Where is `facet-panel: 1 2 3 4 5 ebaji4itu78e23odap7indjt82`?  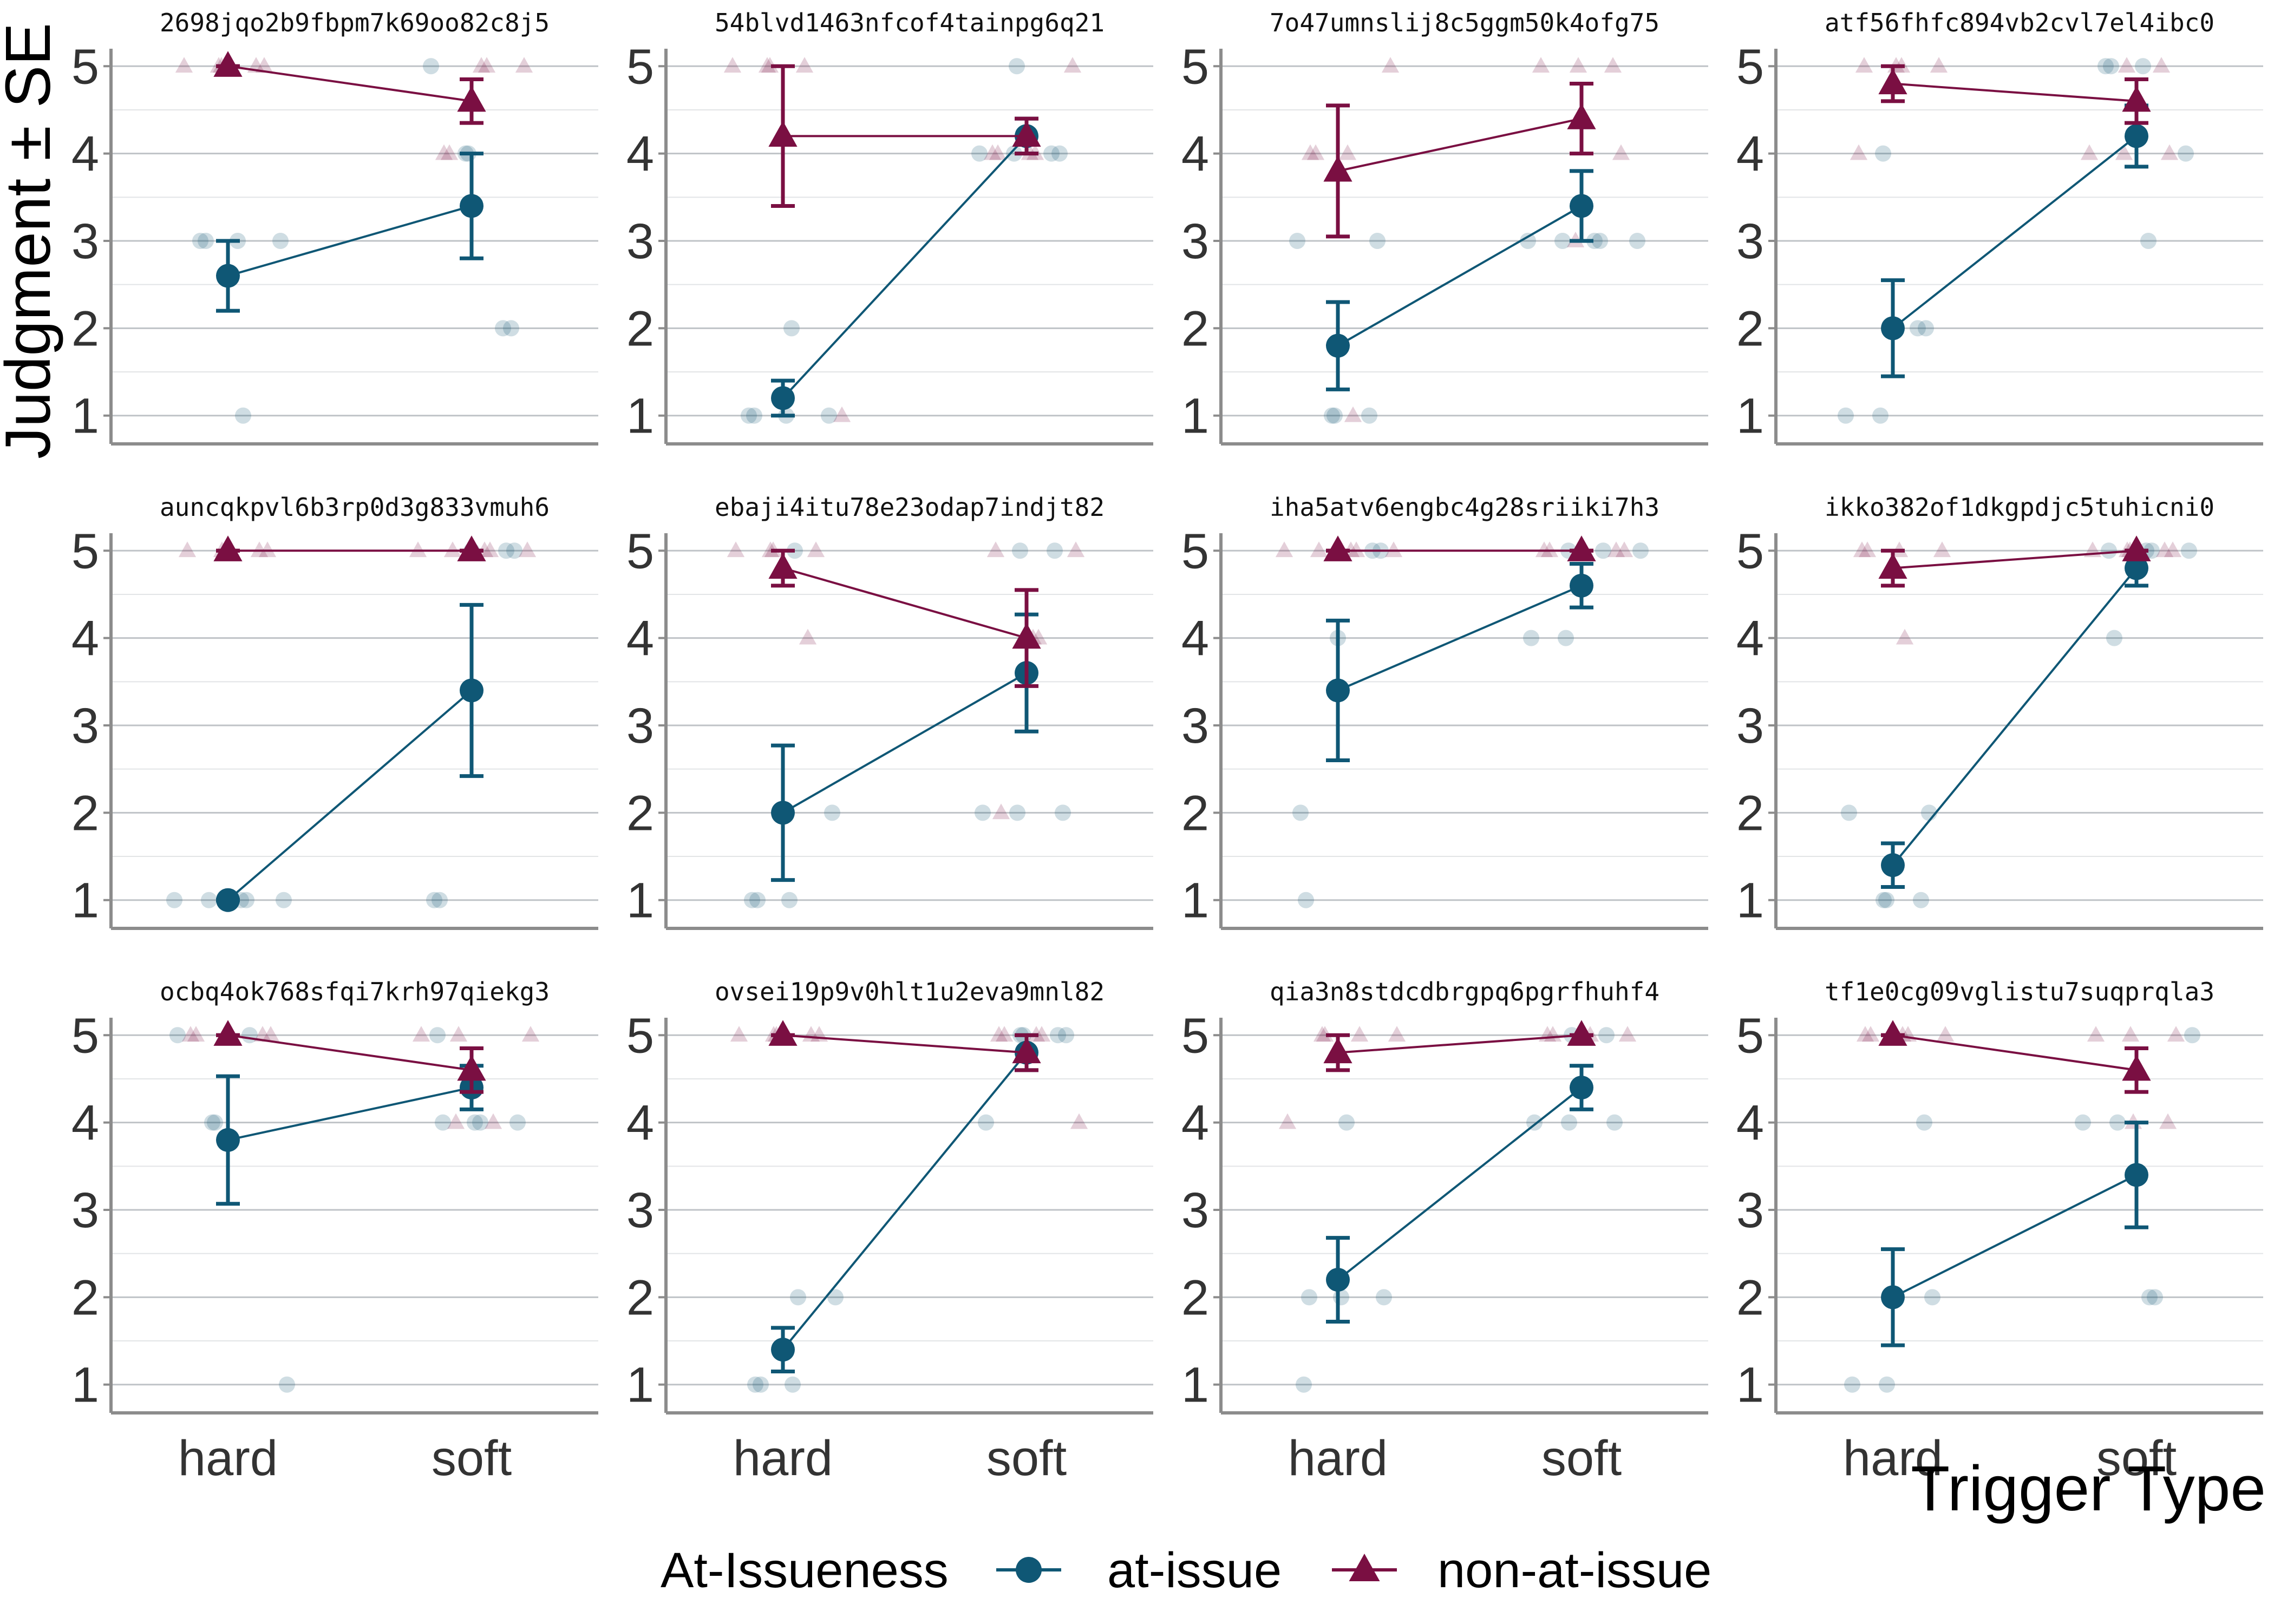
facet-panel: 1 2 3 4 5 ebaji4itu78e23odap7indjt82 is located at coordinates (890, 712).